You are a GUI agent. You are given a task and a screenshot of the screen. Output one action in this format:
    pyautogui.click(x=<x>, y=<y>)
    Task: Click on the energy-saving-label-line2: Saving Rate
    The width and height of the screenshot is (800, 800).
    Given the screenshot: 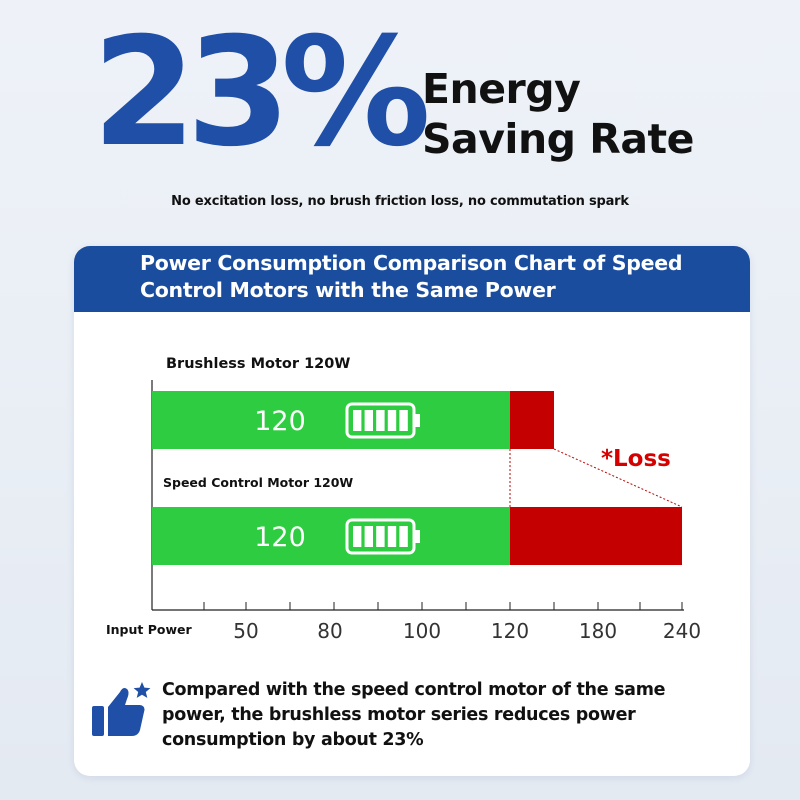 What is the action you would take?
    pyautogui.click(x=558, y=139)
    